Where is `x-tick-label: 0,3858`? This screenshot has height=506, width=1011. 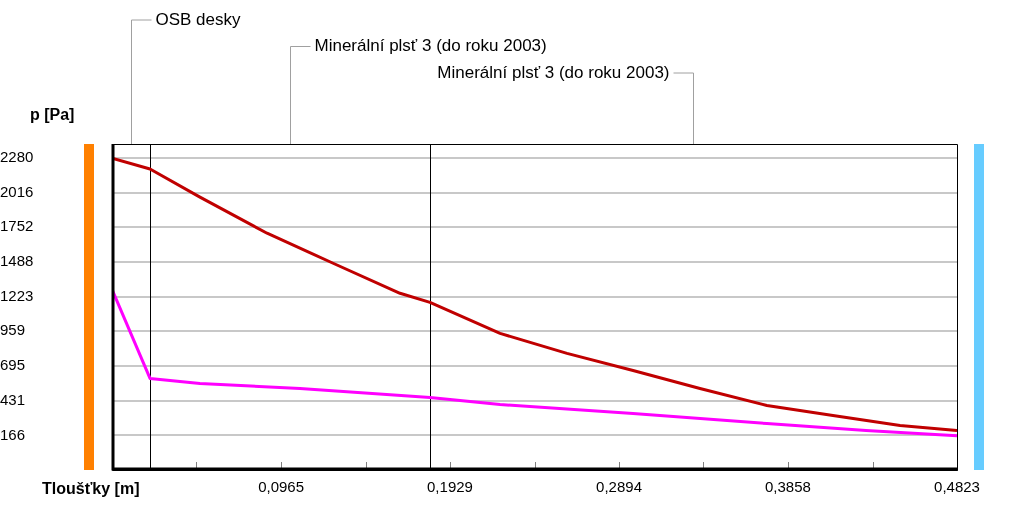
x-tick-label: 0,3858 is located at coordinates (787, 487).